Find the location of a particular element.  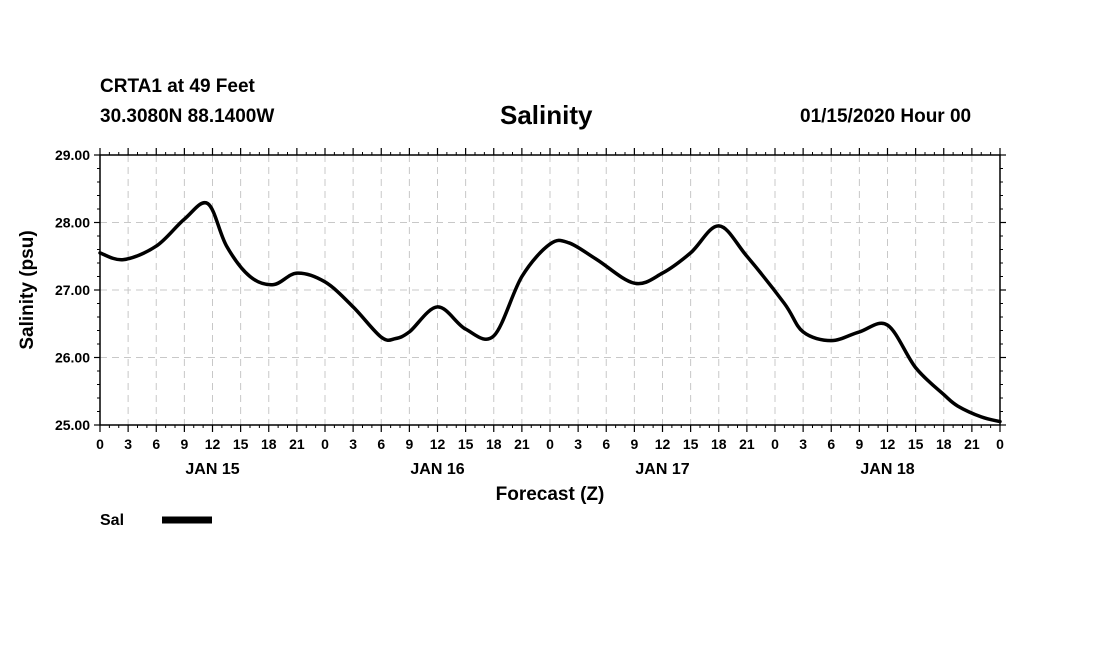

day-label: JAN 18 is located at coordinates (887, 469).